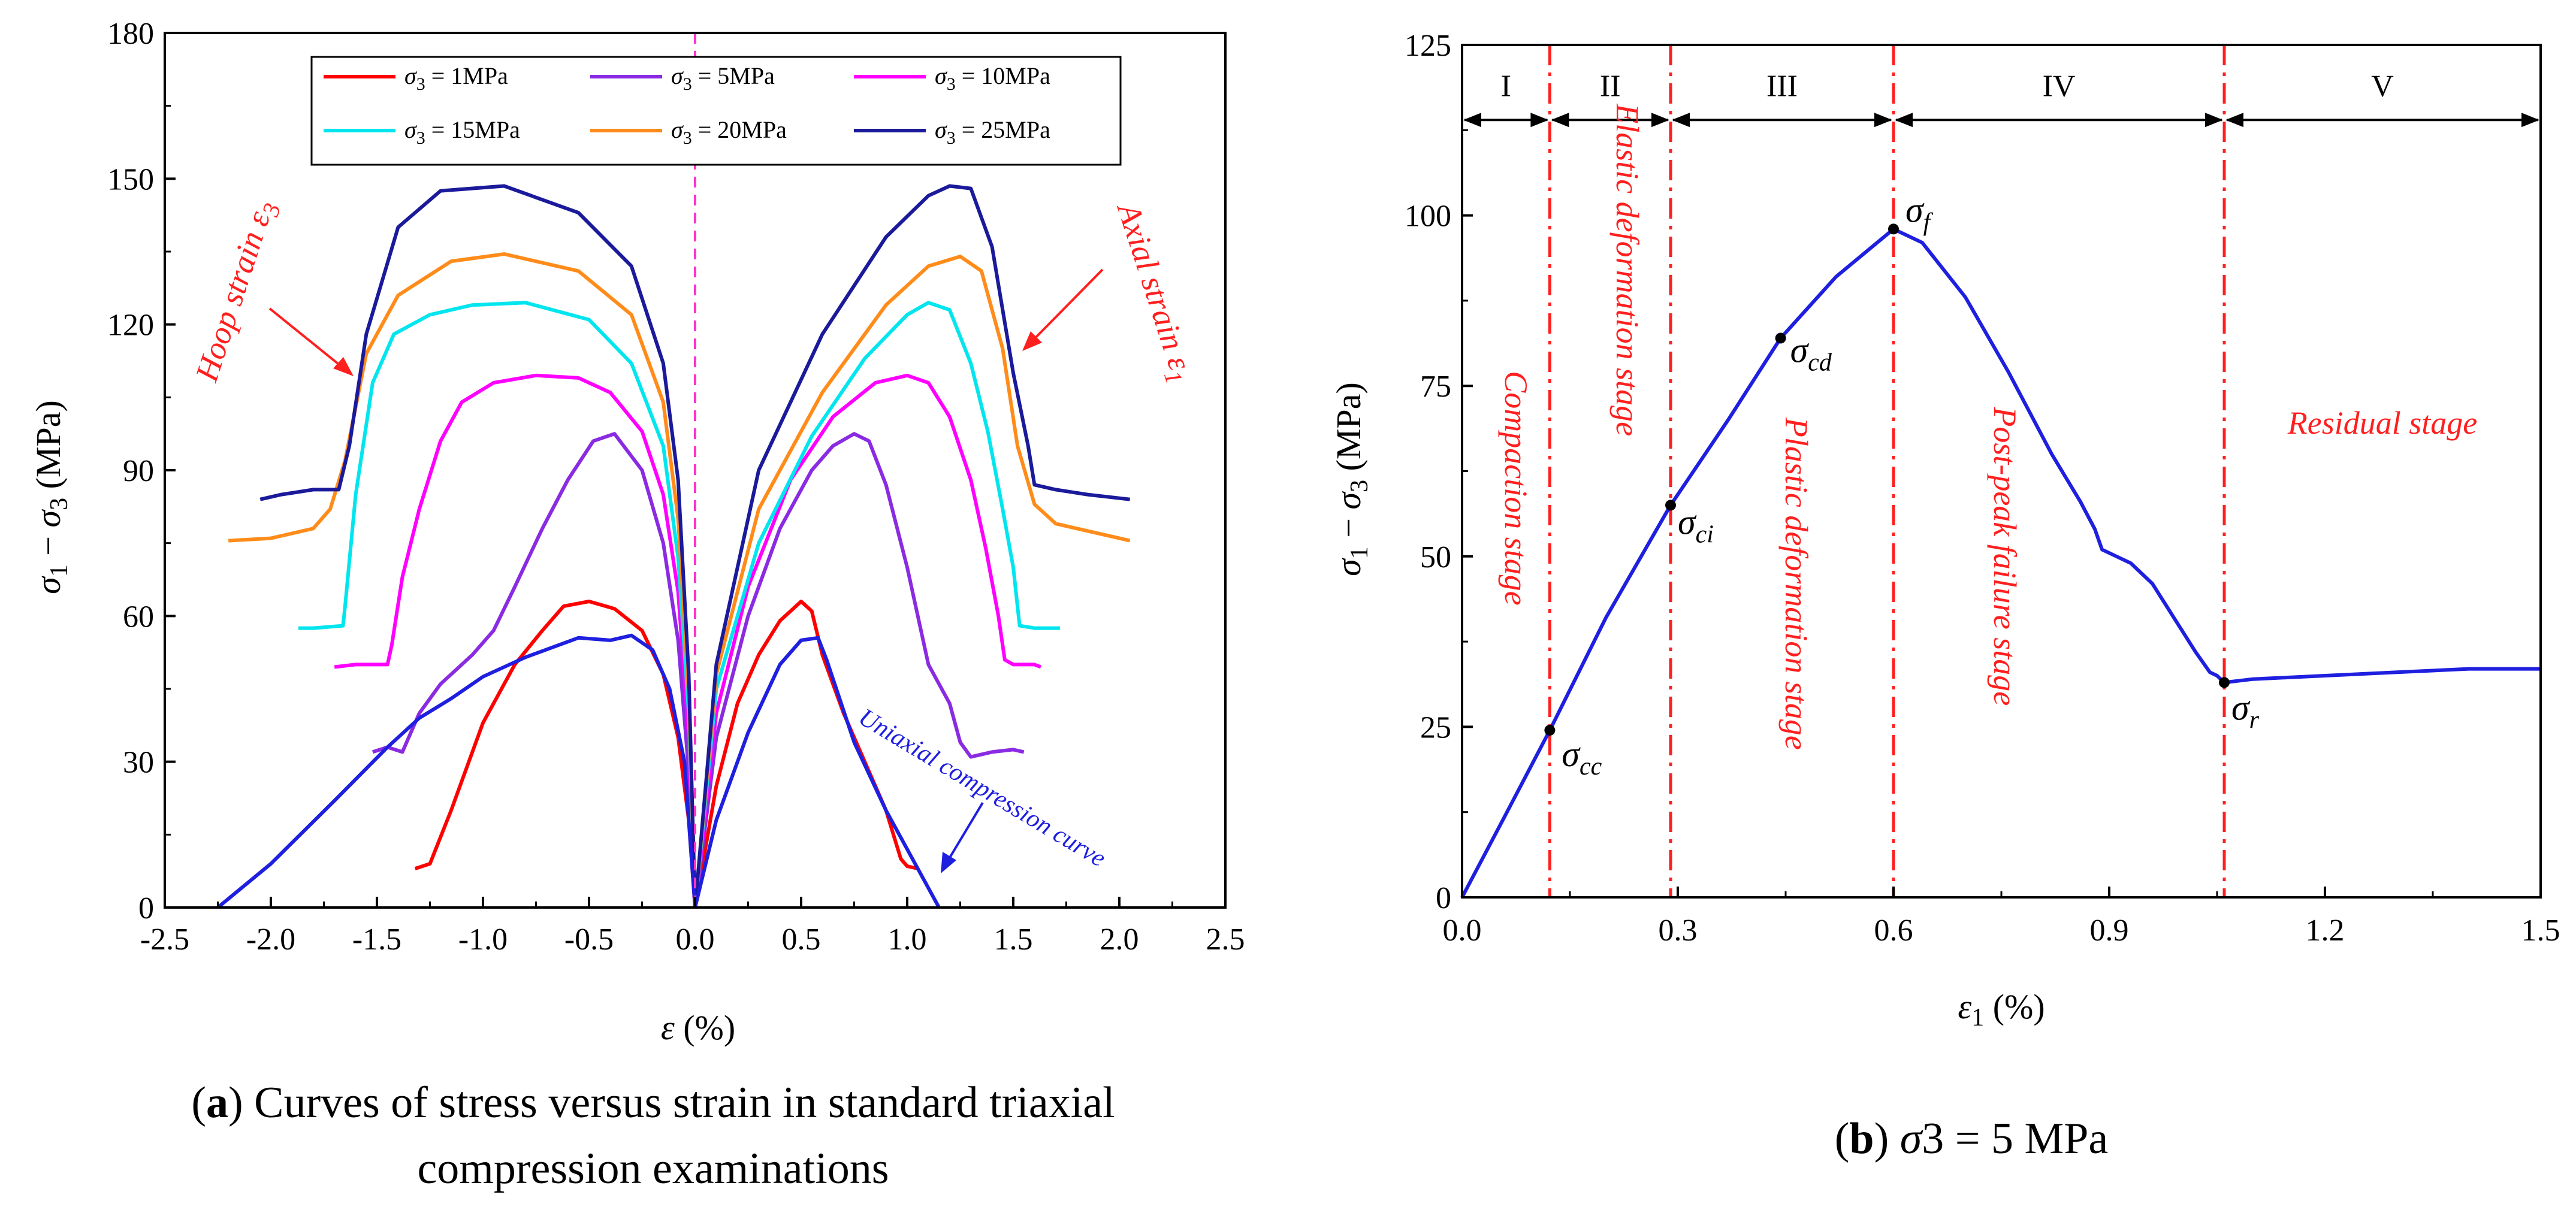 Image resolution: width=2576 pixels, height=1216 pixels. I want to click on stage-numeral: V, so click(2382, 86).